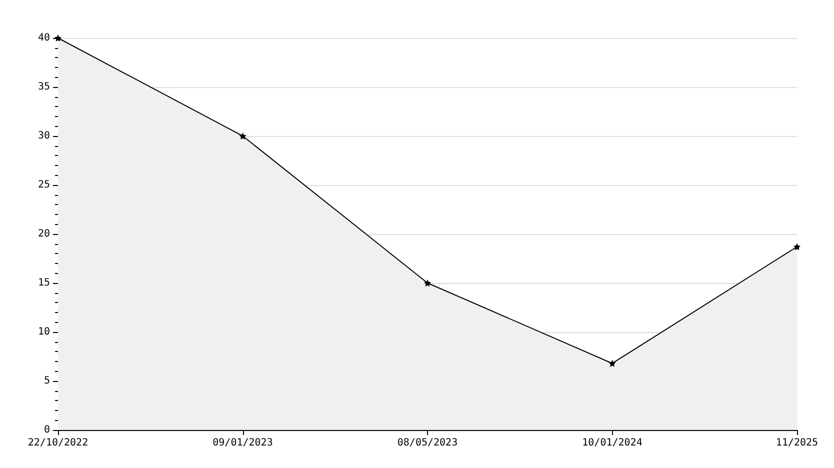 The width and height of the screenshot is (834, 468). What do you see at coordinates (58, 443) in the screenshot?
I see `x-tick-label: 22/10/2022` at bounding box center [58, 443].